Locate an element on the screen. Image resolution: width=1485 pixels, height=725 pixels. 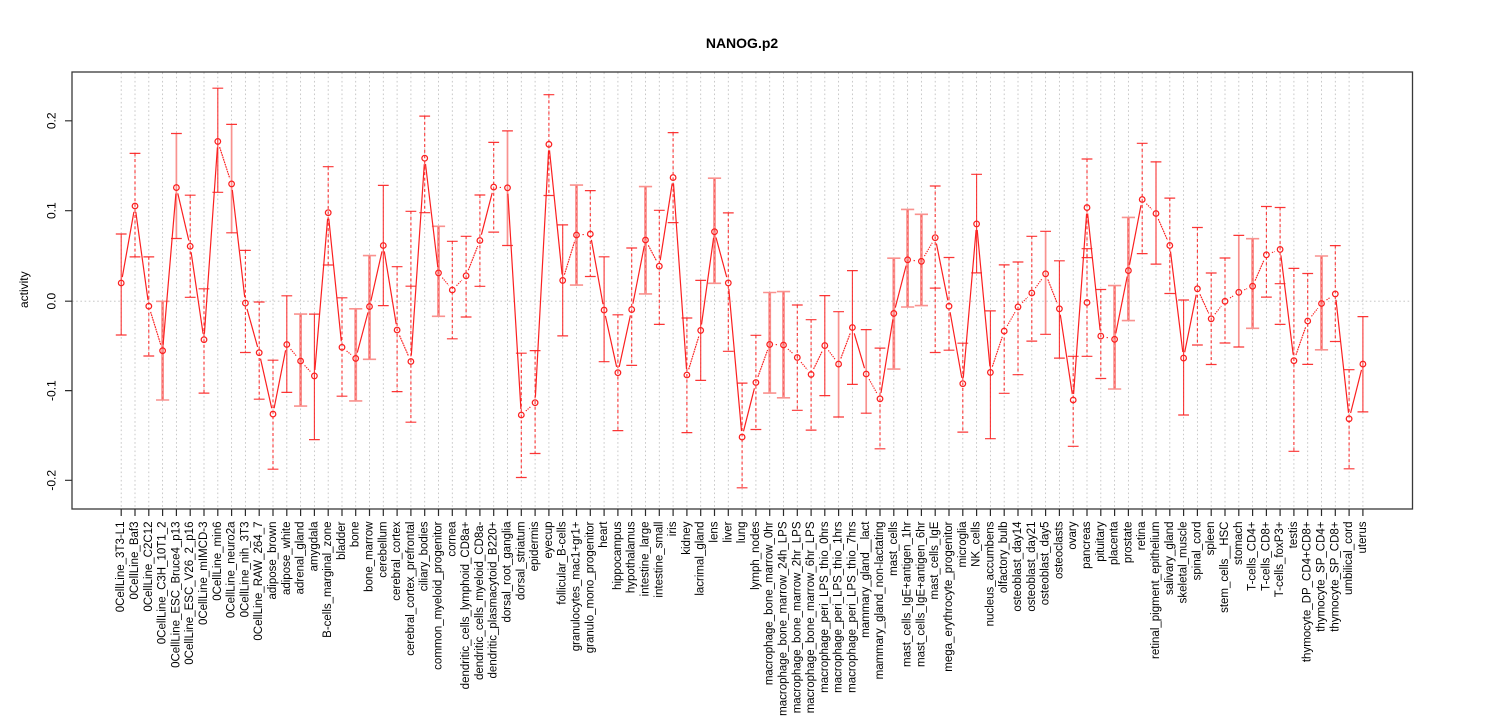
svg-text: epidermis is located at coordinates (535, 546).